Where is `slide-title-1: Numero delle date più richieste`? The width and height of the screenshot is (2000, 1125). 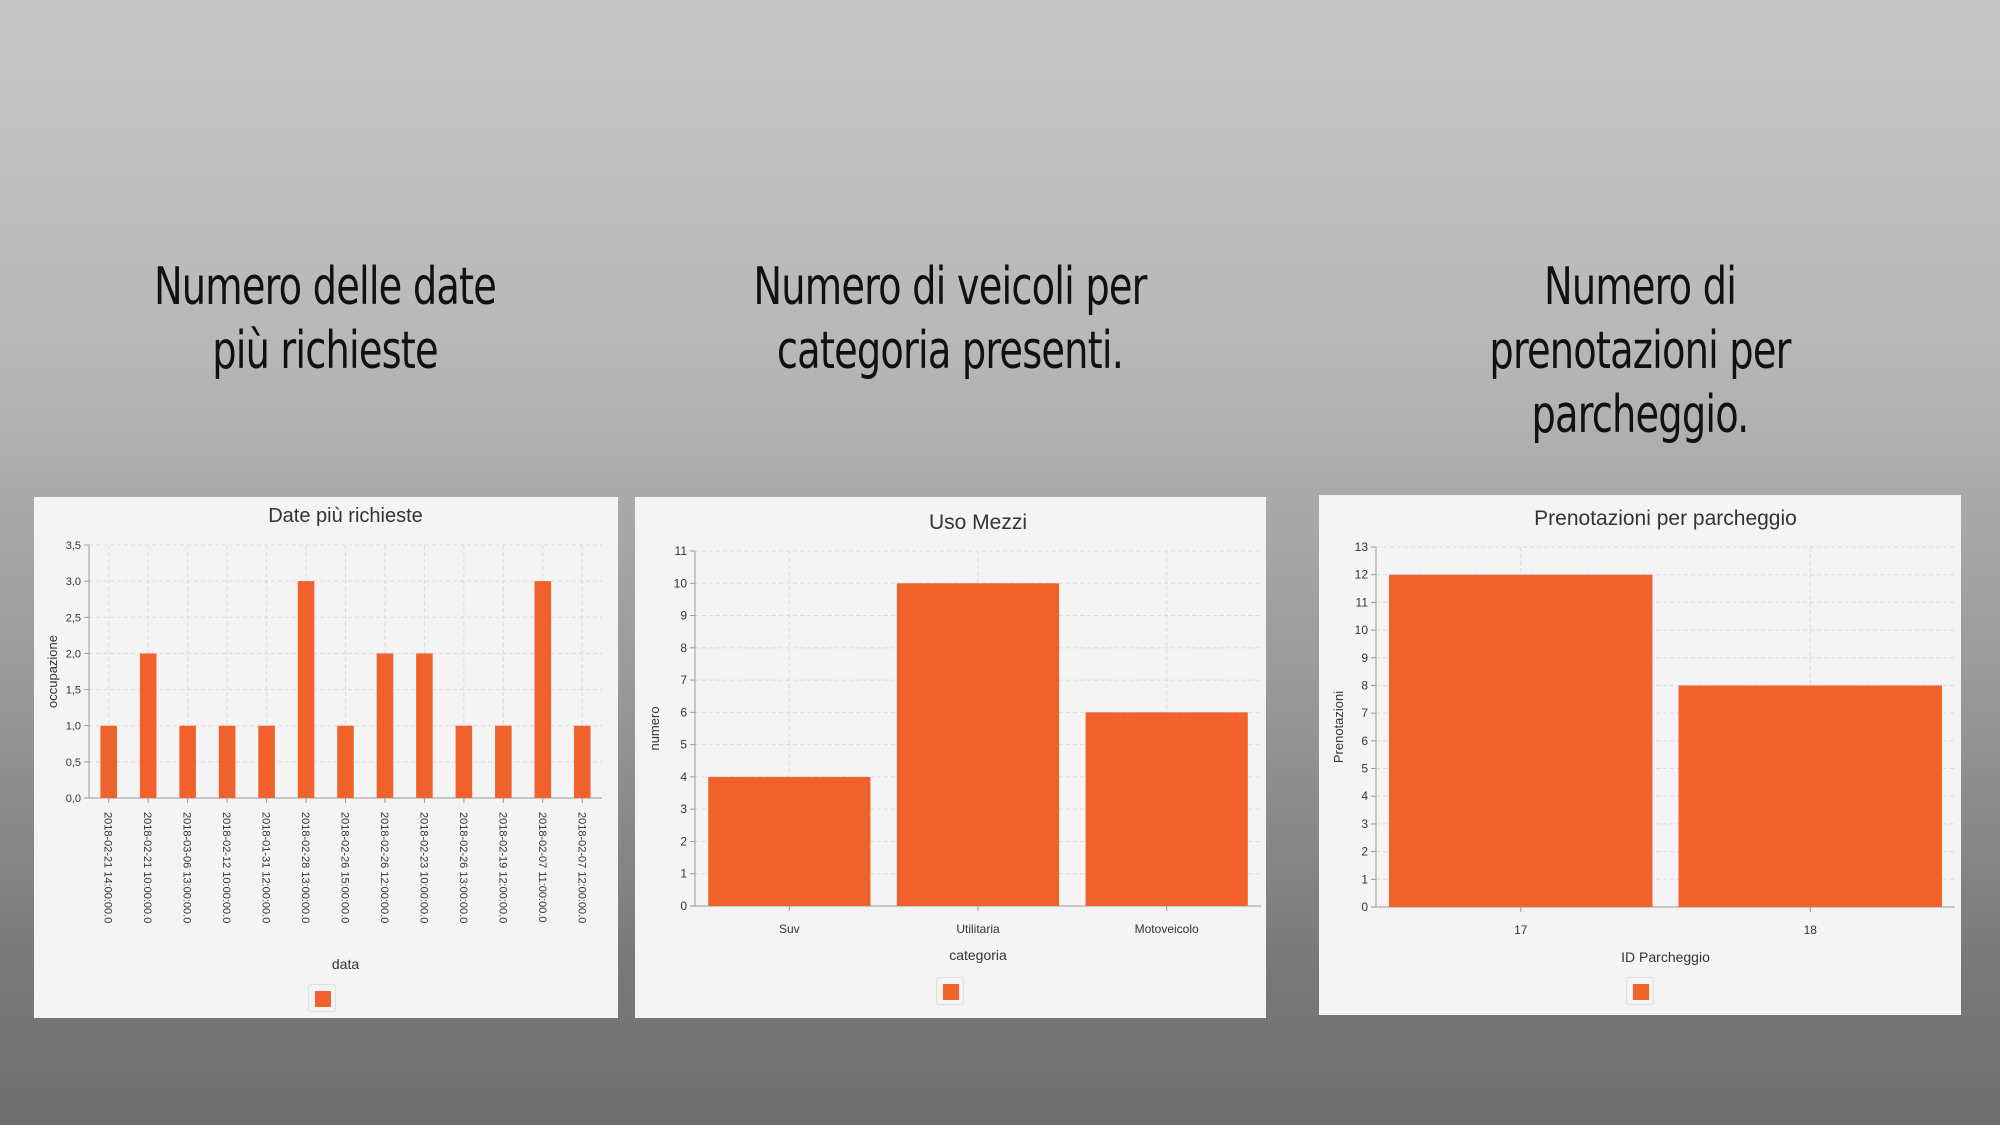
slide-title-1: Numero delle date più richieste is located at coordinates (325, 319).